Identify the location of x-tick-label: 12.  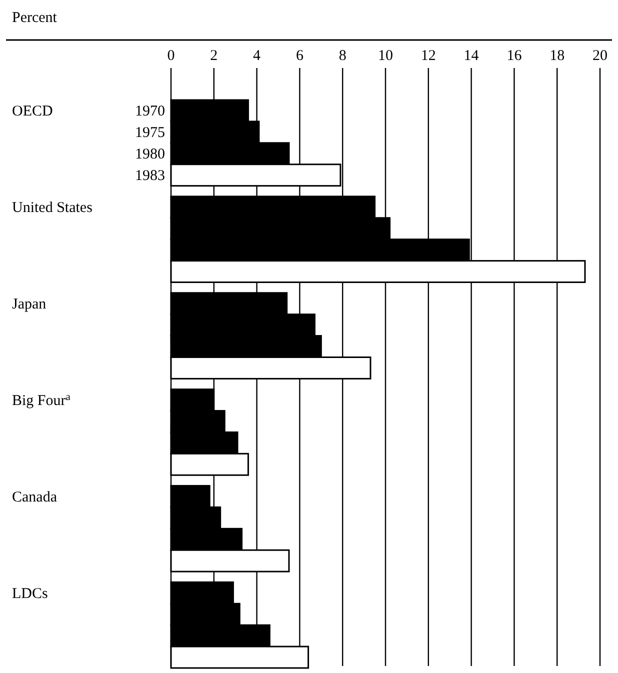
(428, 56).